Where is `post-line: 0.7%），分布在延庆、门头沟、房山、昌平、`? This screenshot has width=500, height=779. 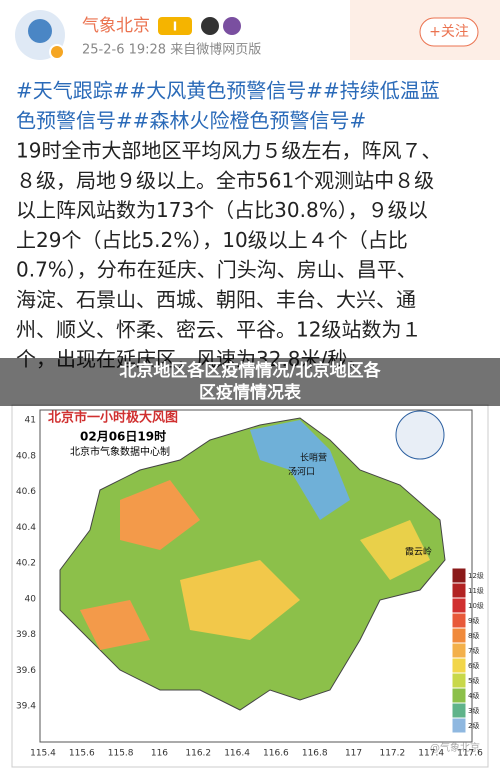
post-line: 0.7%），分布在延庆、门头沟、房山、昌平、 is located at coordinates (216, 270).